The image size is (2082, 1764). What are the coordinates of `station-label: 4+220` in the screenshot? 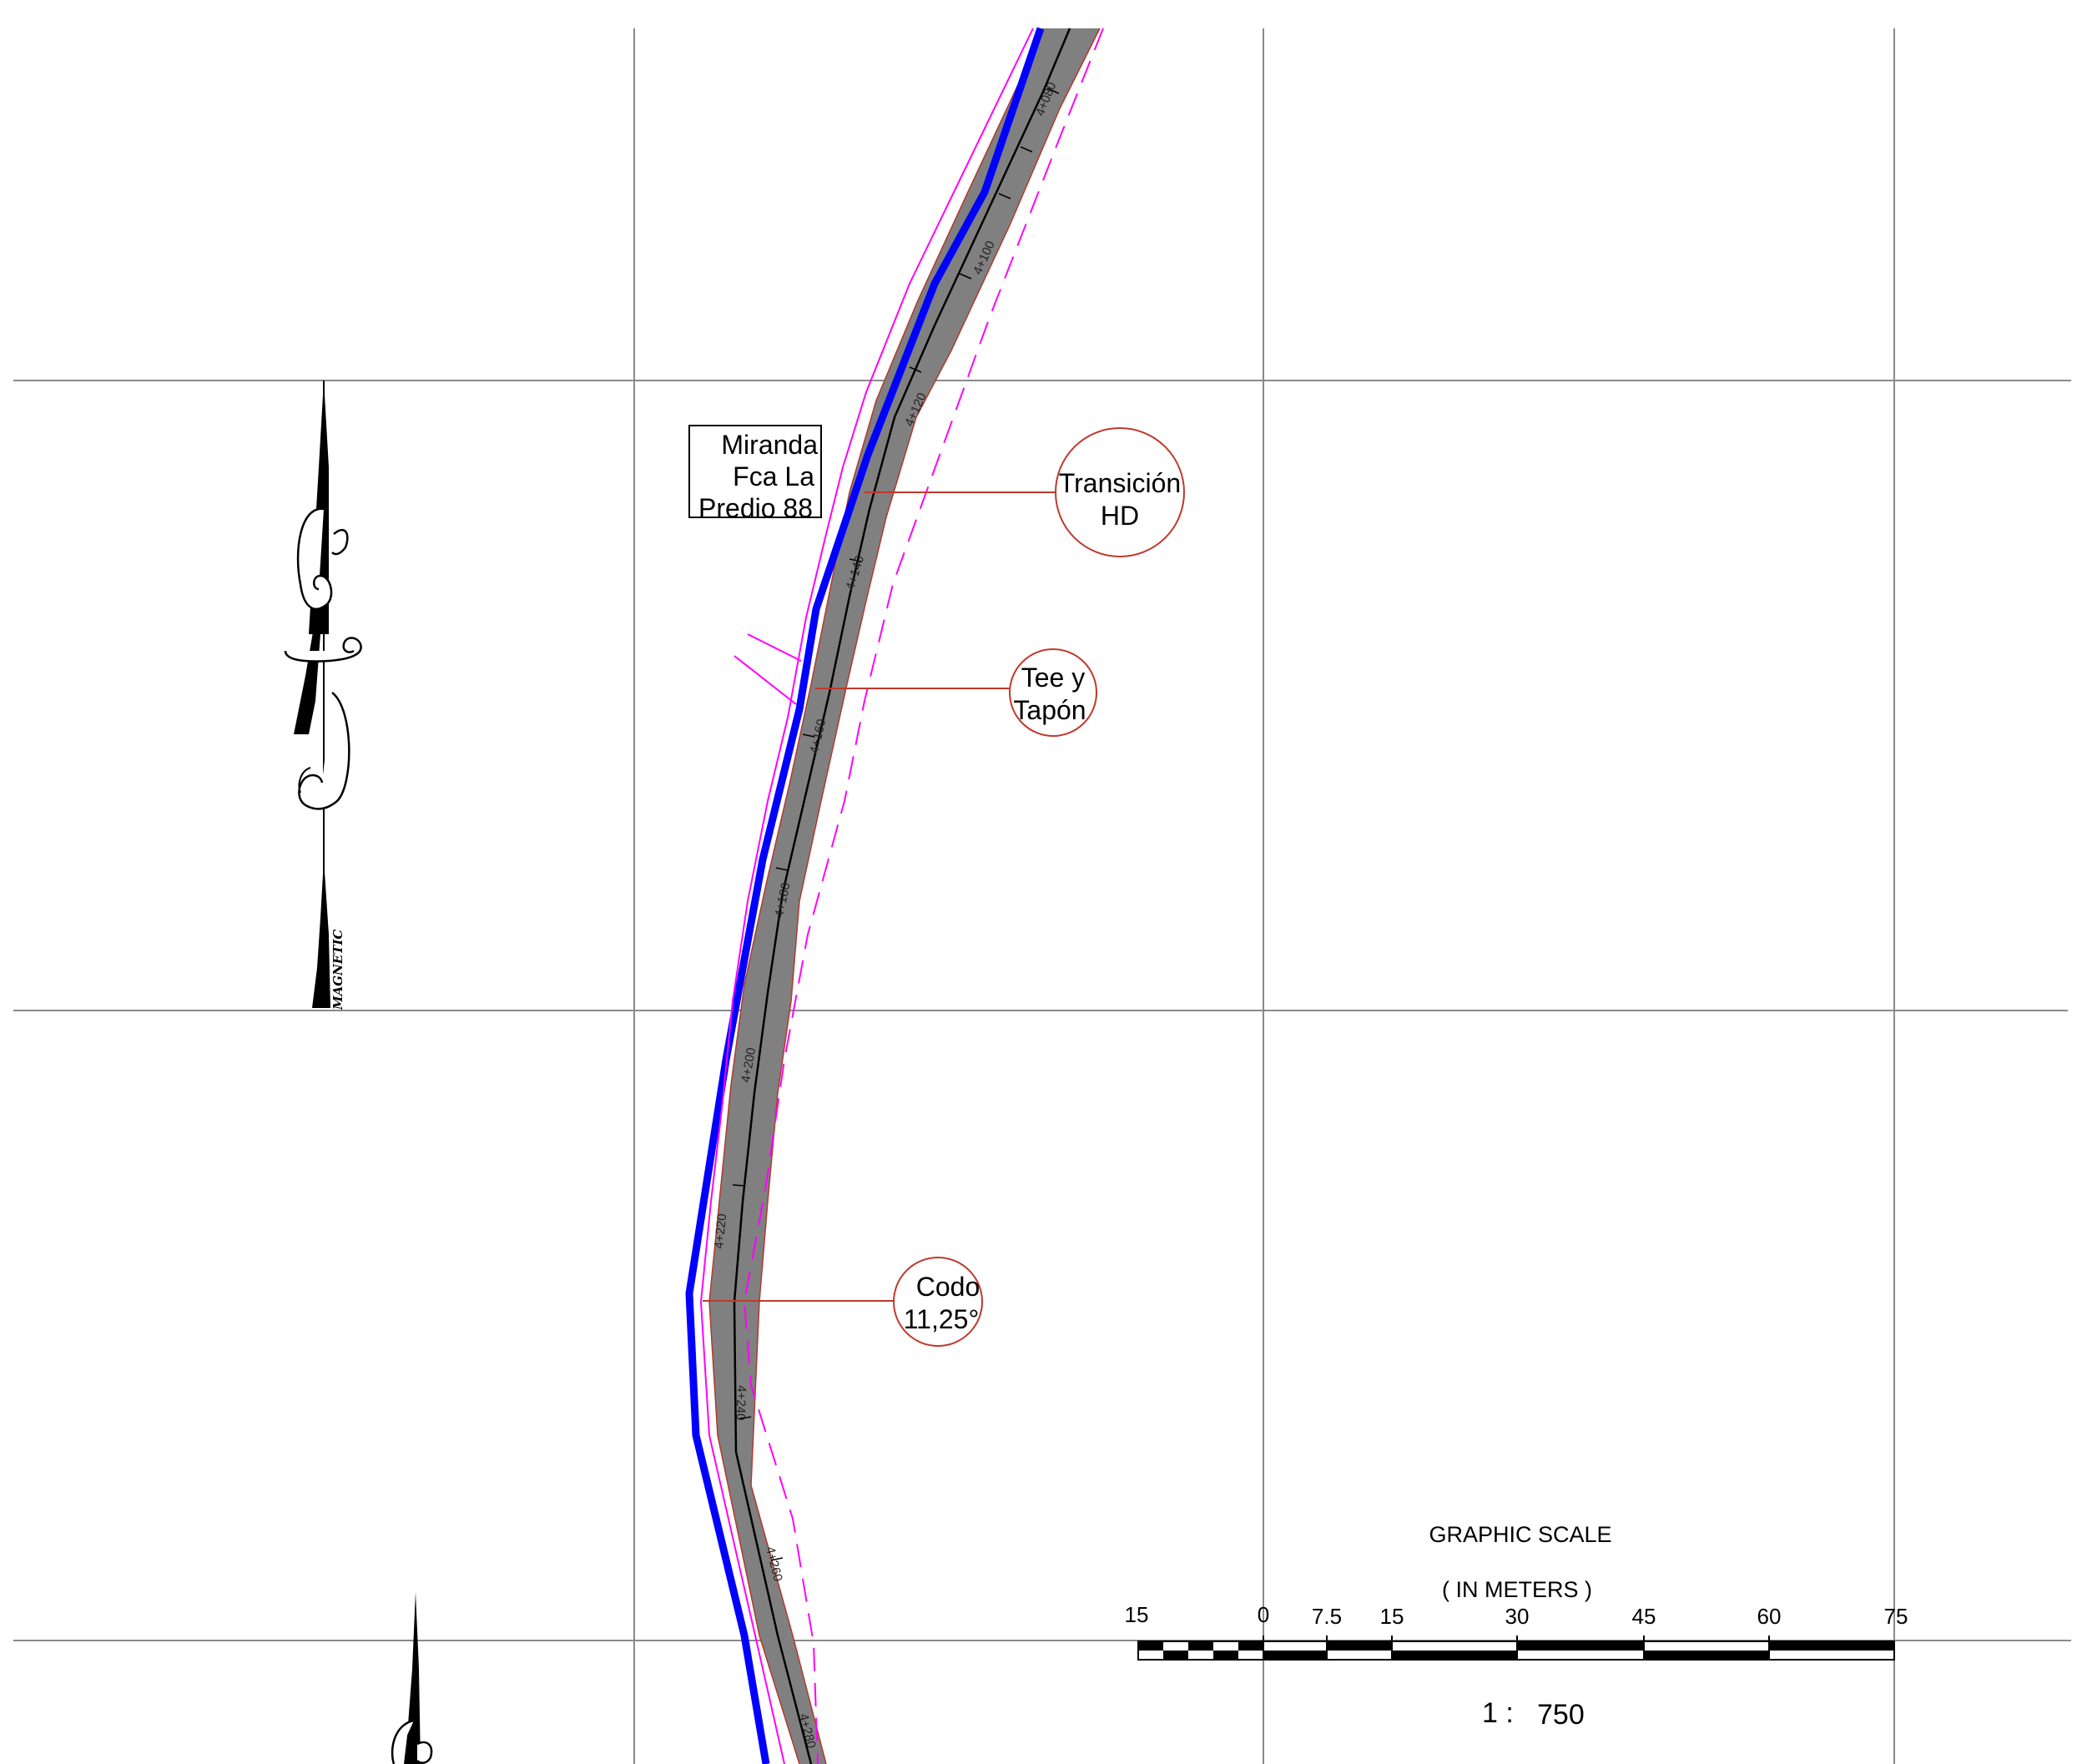 It's located at (720, 1231).